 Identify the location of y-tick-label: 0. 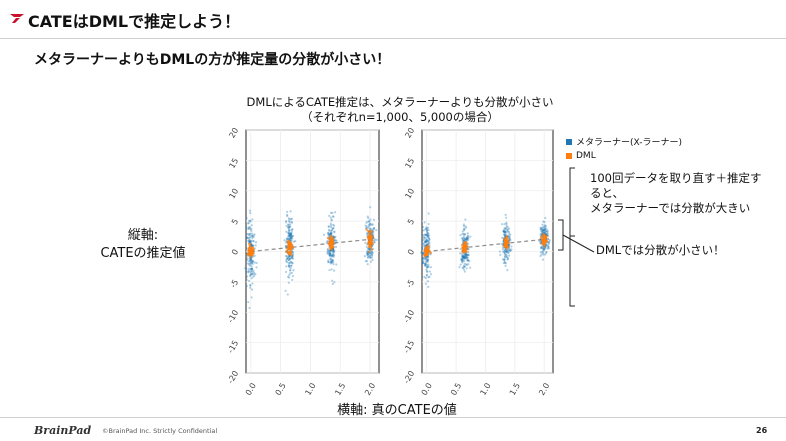
(411, 252).